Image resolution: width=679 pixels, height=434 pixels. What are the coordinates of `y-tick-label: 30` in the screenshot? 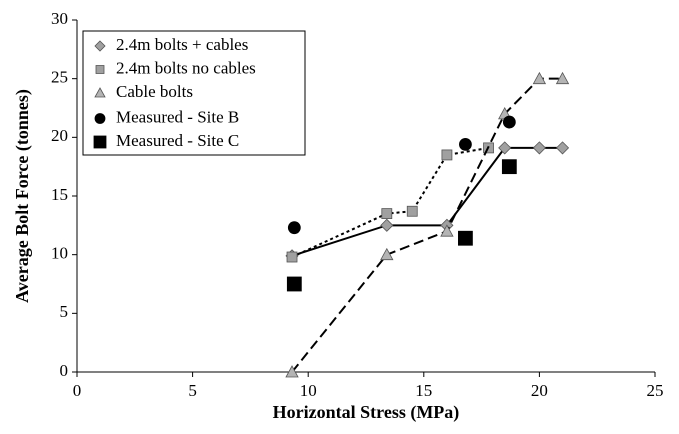 It's located at (59, 18).